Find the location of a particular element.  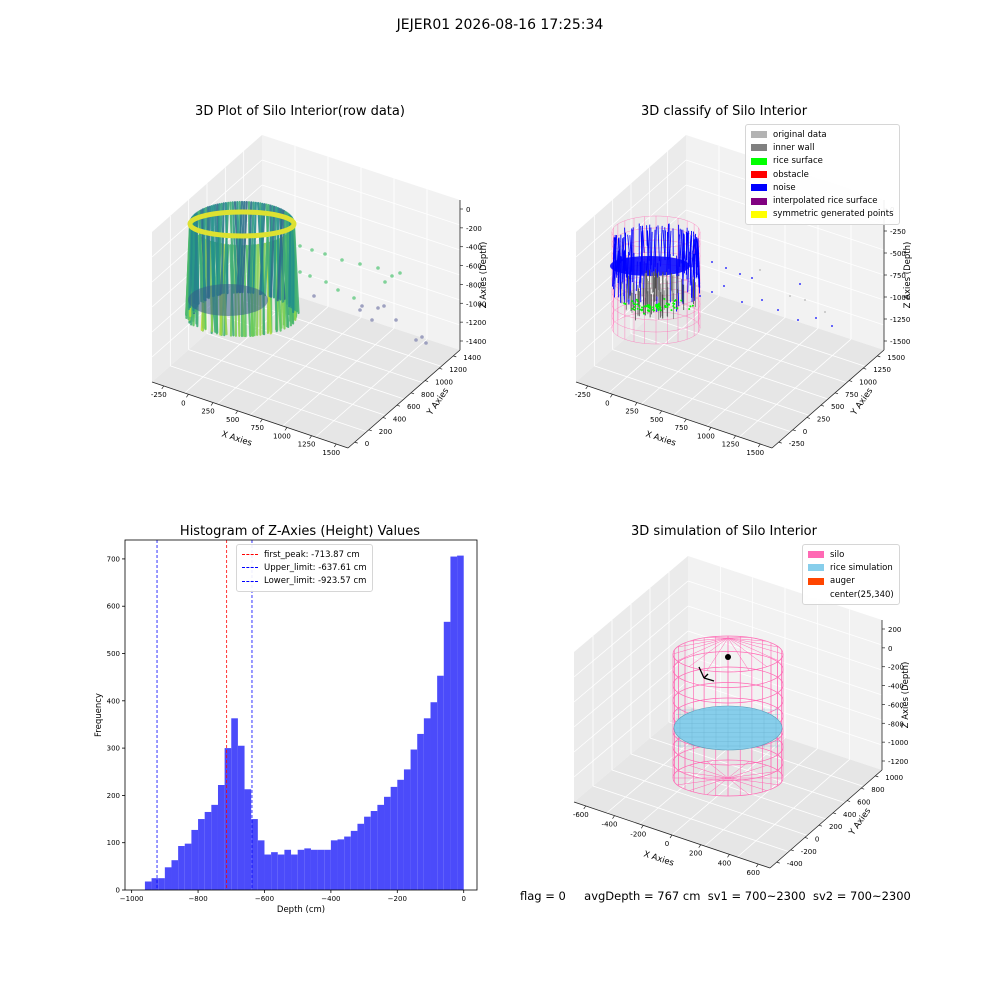

z-tick-label: -1250 is located at coordinates (900, 320).